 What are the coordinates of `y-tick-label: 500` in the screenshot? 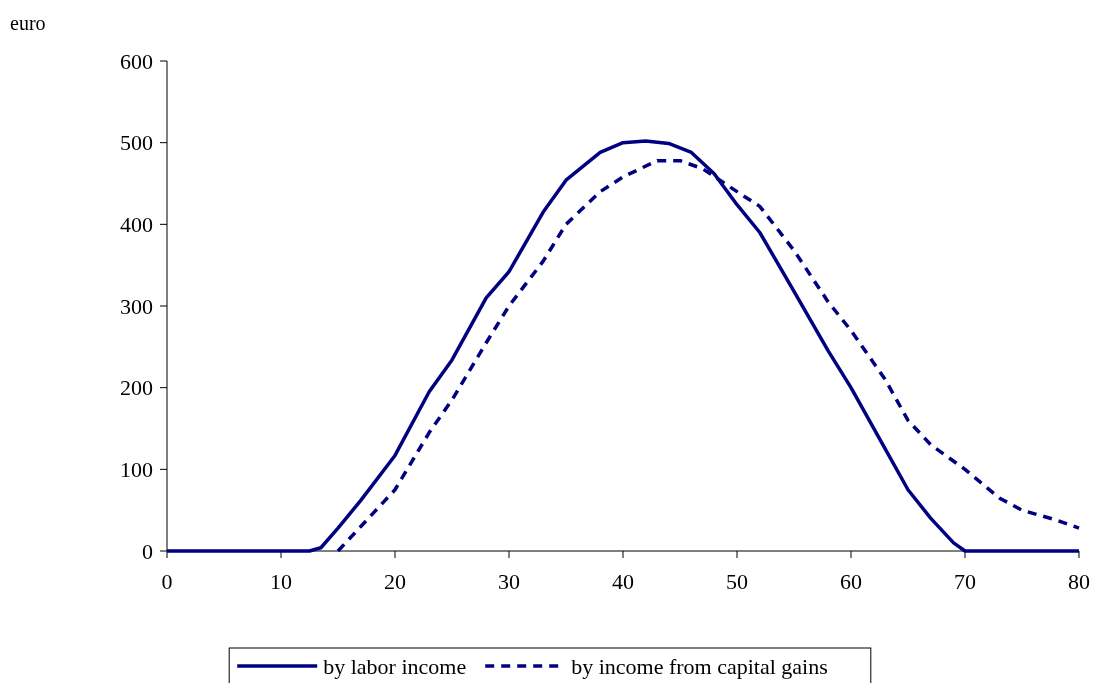 It's located at (136, 143).